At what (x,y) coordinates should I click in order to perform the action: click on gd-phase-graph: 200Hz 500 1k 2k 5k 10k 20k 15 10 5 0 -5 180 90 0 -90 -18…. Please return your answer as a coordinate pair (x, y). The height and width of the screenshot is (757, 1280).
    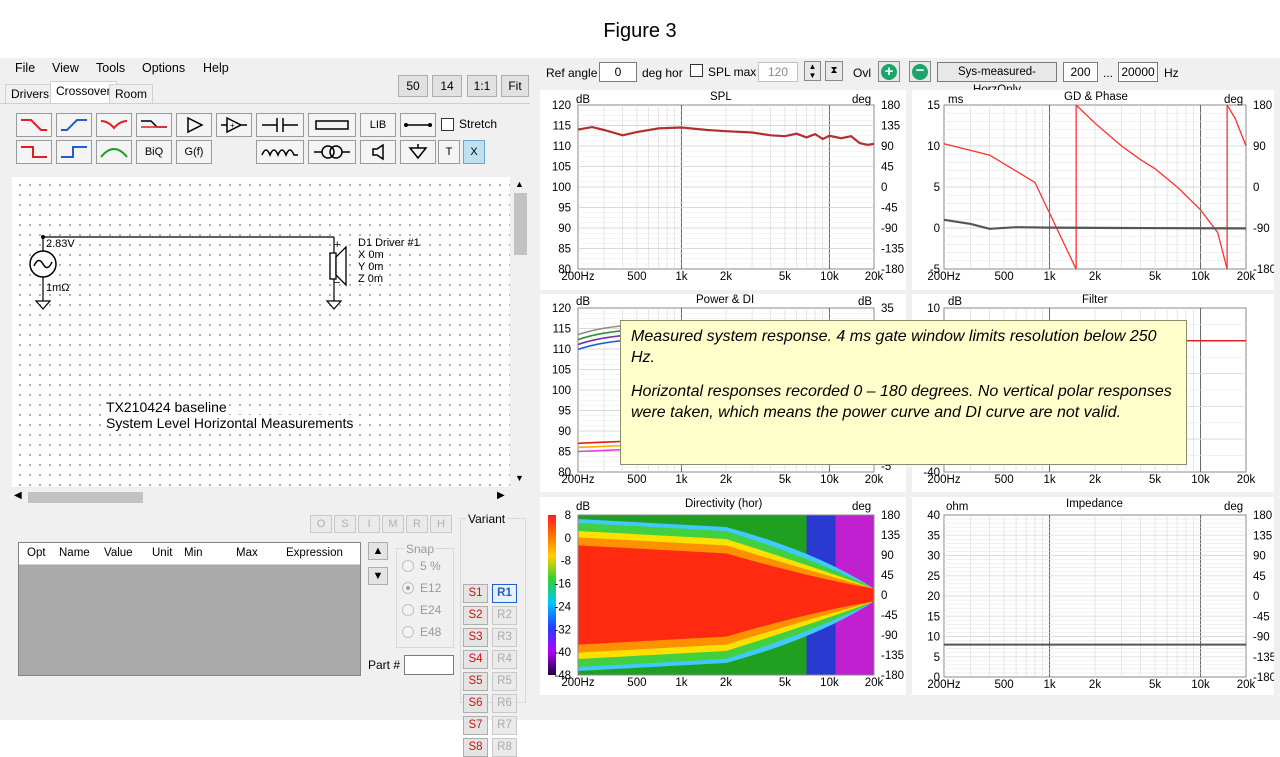
    Looking at the image, I should click on (1093, 190).